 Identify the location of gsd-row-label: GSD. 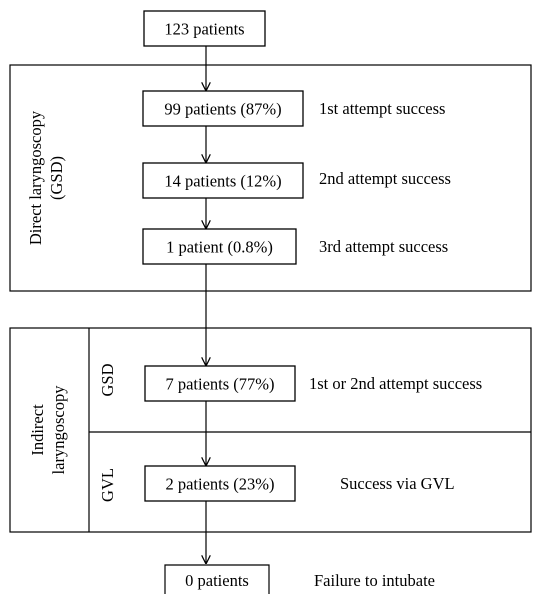
(107, 379).